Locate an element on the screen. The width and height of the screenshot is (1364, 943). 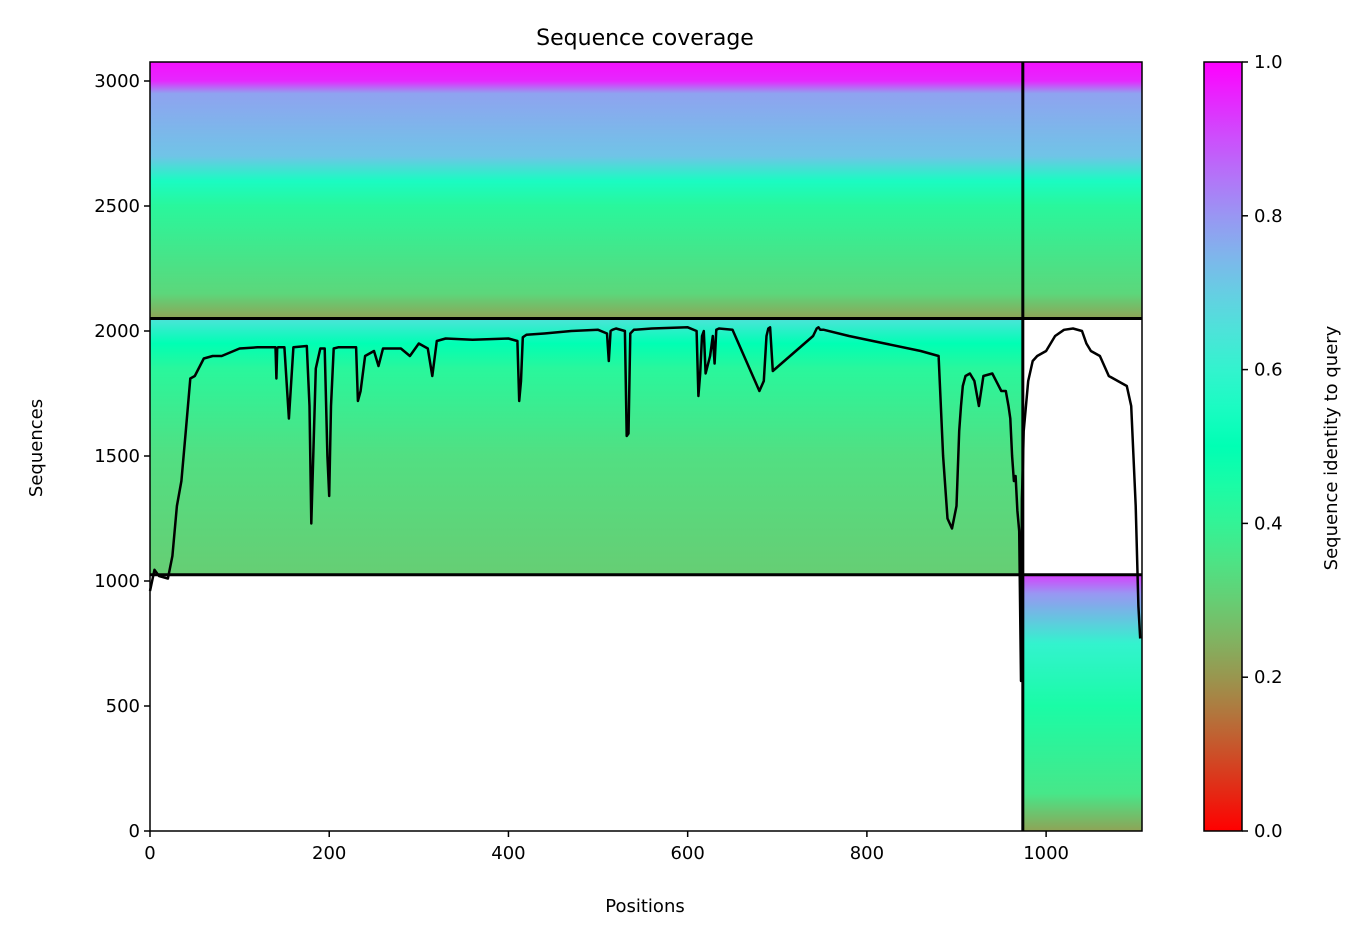
colorbar-scale is located at coordinates (1223, 446).